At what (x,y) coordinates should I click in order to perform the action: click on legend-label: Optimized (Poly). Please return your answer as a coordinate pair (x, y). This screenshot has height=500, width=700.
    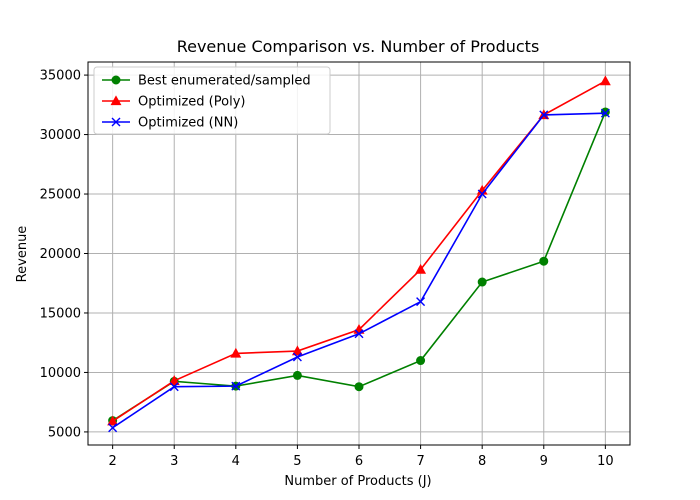
    Looking at the image, I should click on (191, 102).